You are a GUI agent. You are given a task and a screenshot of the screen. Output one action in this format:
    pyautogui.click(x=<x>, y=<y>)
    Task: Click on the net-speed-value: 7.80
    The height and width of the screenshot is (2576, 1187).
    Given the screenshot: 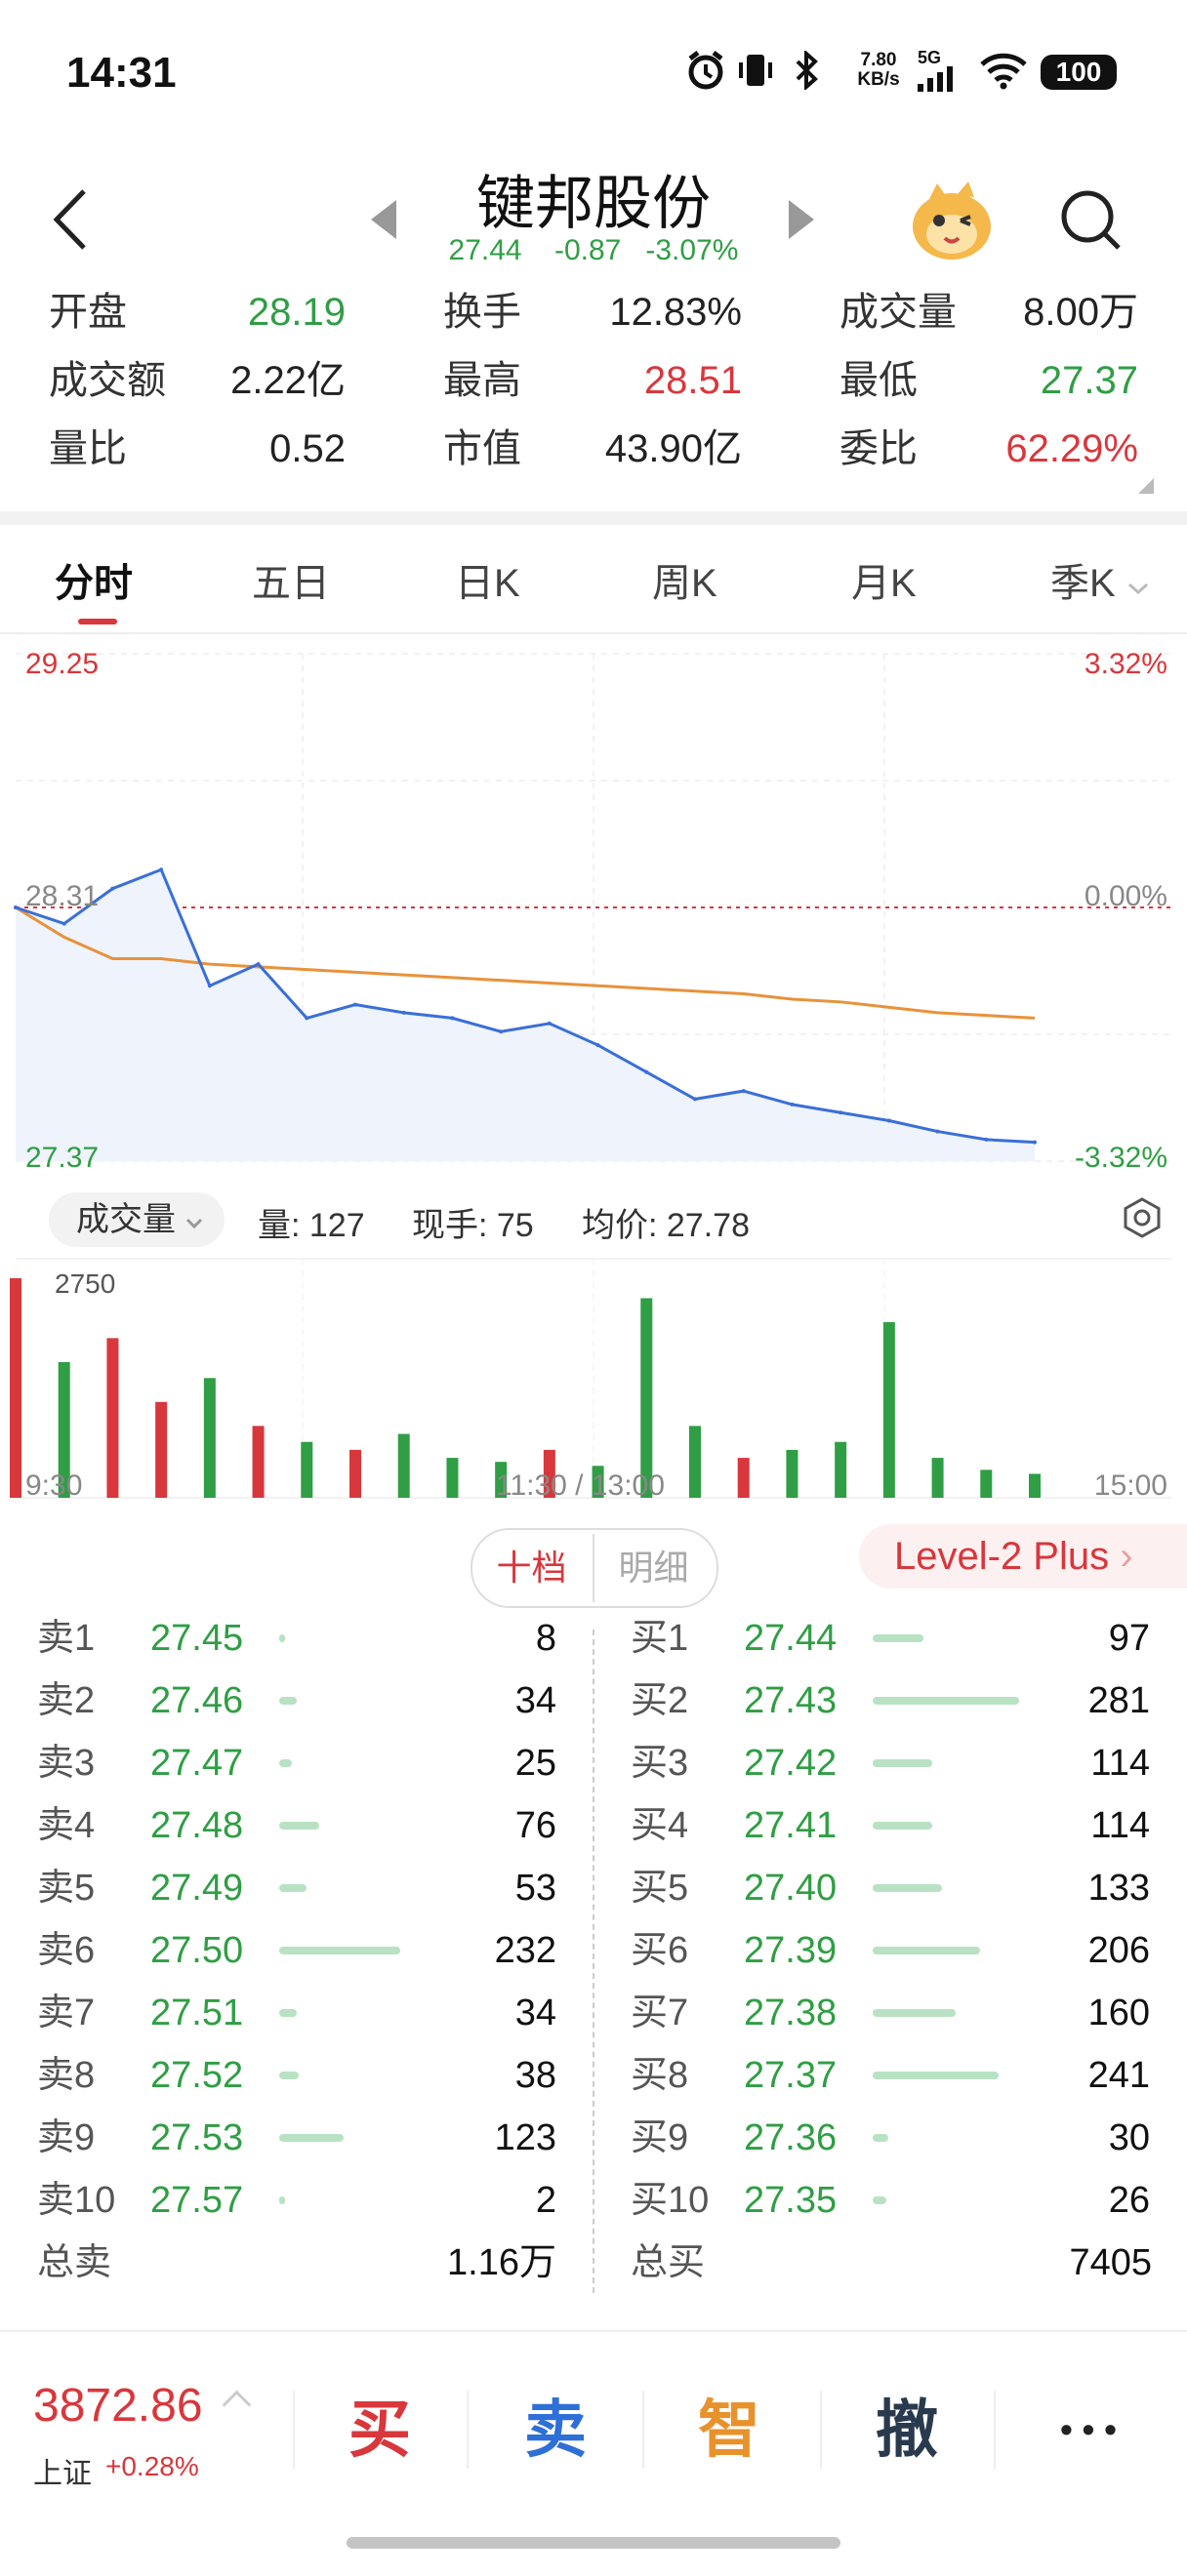 What is the action you would take?
    pyautogui.click(x=878, y=60)
    